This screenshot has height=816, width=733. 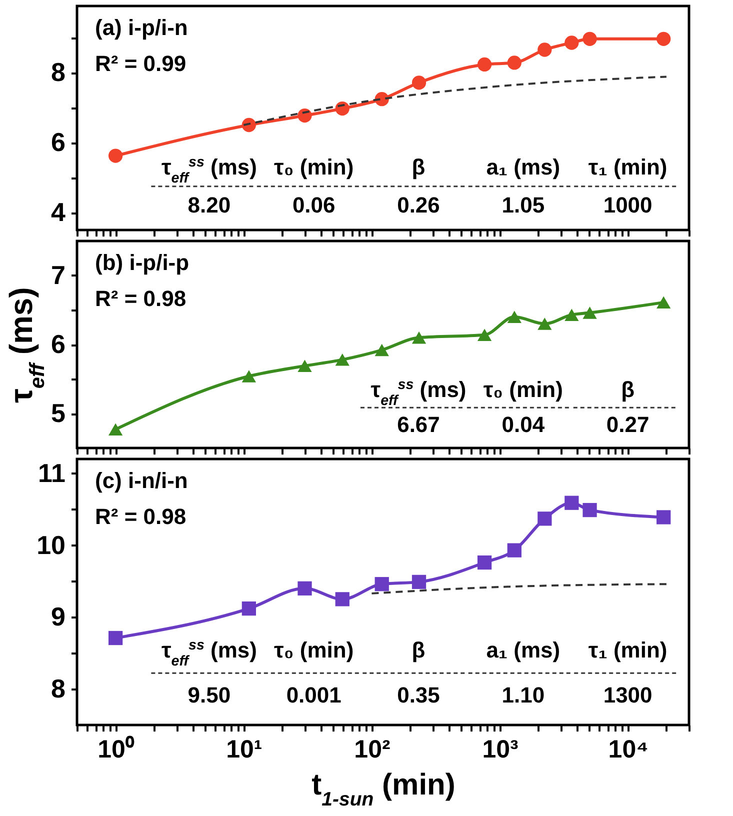 What do you see at coordinates (142, 262) in the screenshot?
I see `annotation: (b) i-p/i-p` at bounding box center [142, 262].